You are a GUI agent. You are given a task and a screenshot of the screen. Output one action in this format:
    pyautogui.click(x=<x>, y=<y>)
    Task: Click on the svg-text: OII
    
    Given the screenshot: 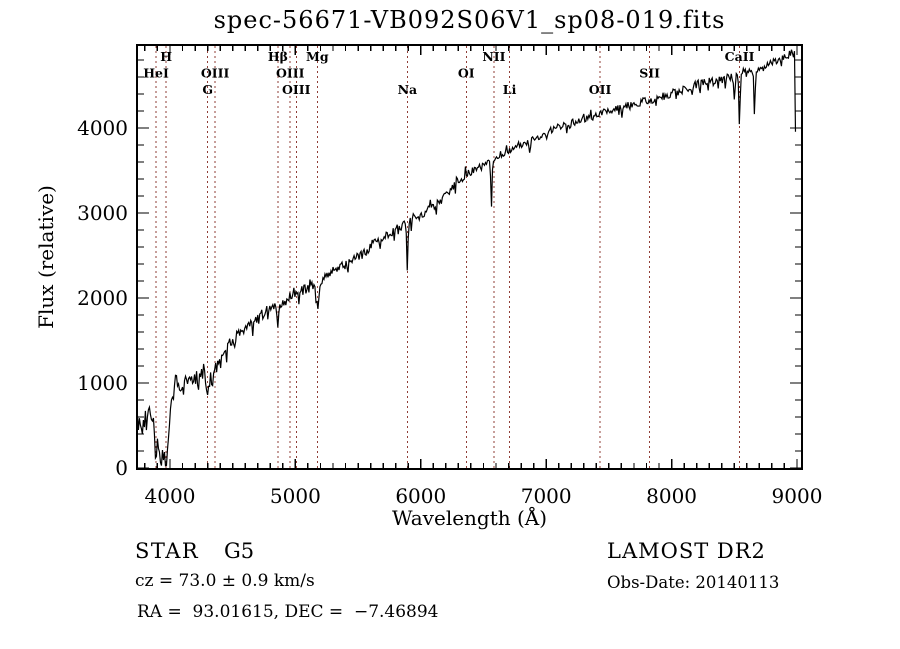 What is the action you would take?
    pyautogui.click(x=600, y=89)
    